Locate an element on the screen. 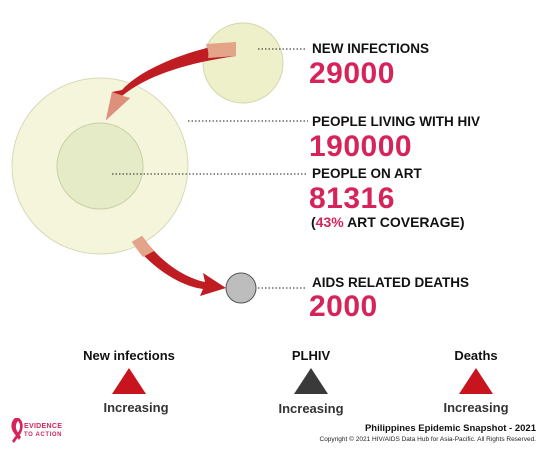  new-infections-label: NEW INFECTIONS is located at coordinates (370, 48).